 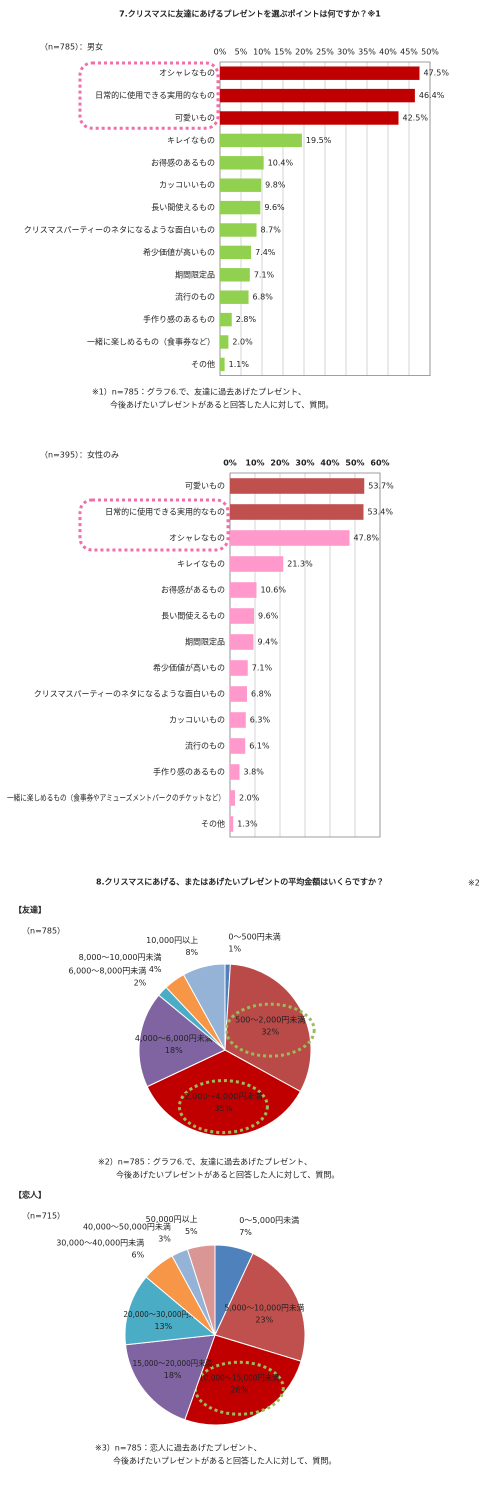 What do you see at coordinates (30, 910) in the screenshot?
I see `section-heading: 【友達】` at bounding box center [30, 910].